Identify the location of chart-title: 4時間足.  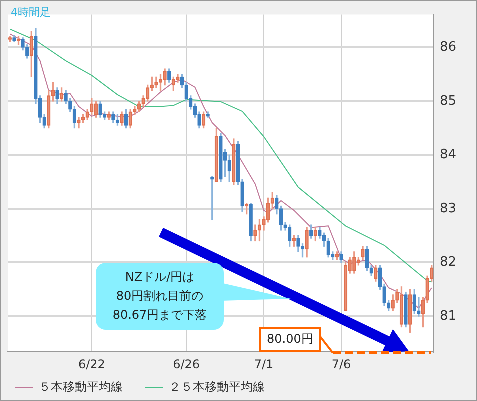
(31, 12).